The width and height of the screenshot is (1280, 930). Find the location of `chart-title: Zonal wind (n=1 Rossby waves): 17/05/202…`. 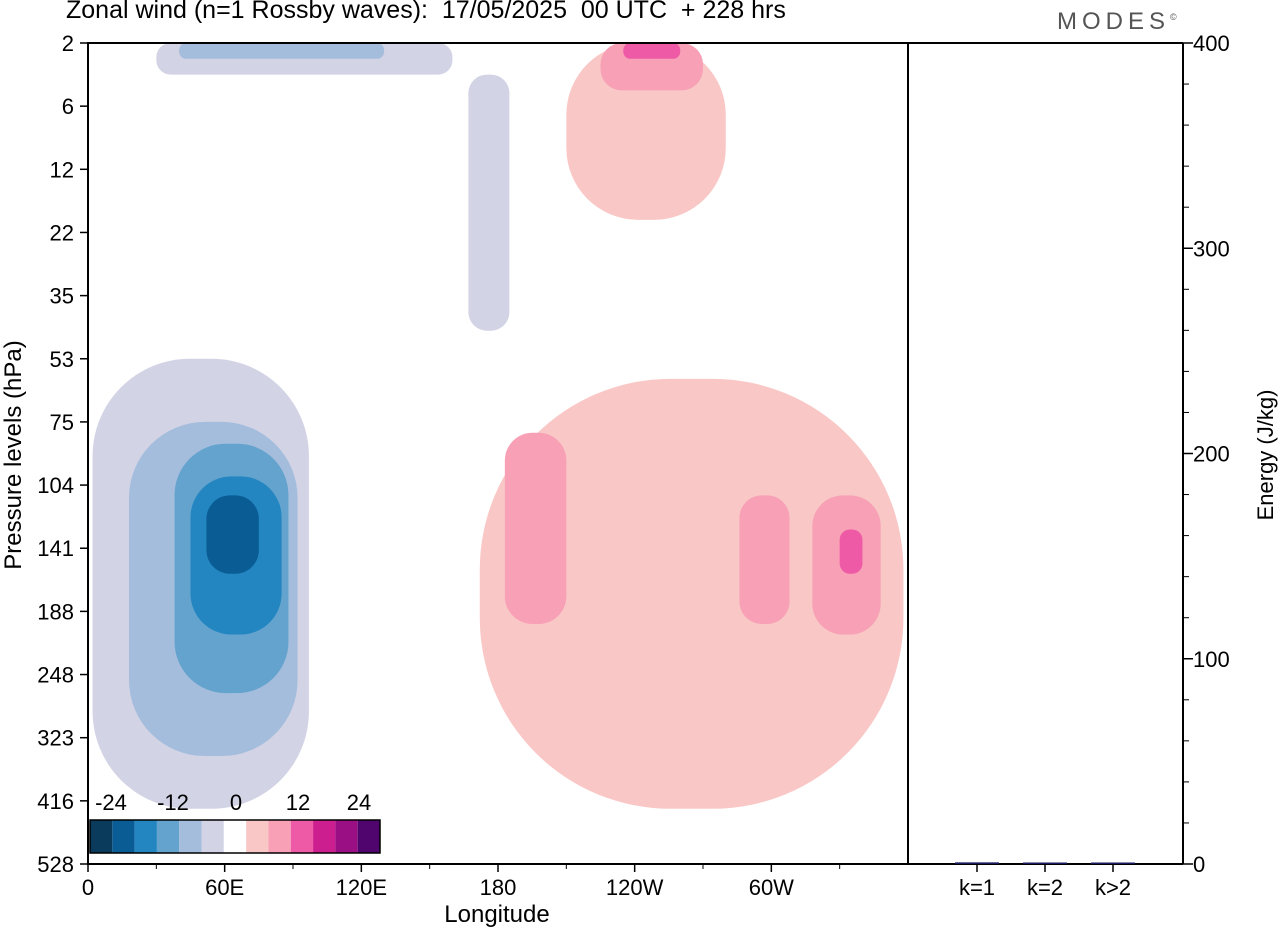

chart-title: Zonal wind (n=1 Rossby waves): 17/05/202… is located at coordinates (426, 12).